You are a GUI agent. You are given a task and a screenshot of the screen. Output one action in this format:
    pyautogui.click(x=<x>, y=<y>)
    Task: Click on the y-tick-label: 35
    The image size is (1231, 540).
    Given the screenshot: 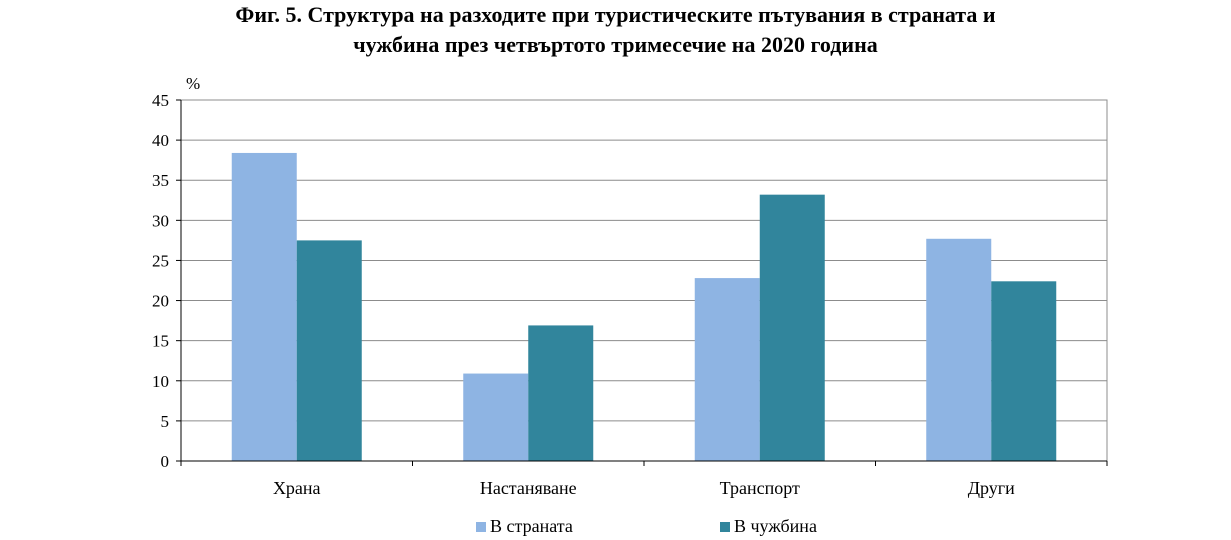 What is the action you would take?
    pyautogui.click(x=160, y=180)
    